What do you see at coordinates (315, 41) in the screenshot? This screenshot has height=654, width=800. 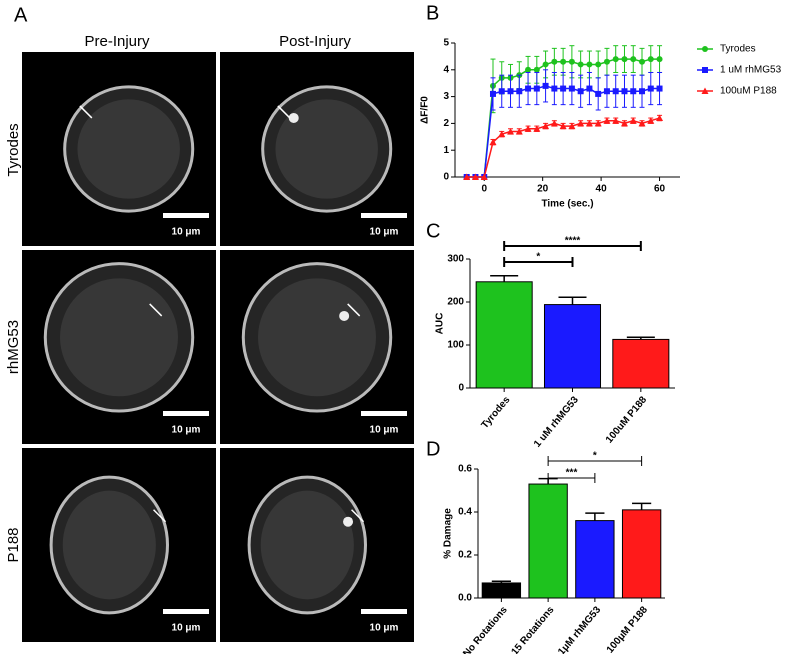 I see `column-header: Post-Injury` at bounding box center [315, 41].